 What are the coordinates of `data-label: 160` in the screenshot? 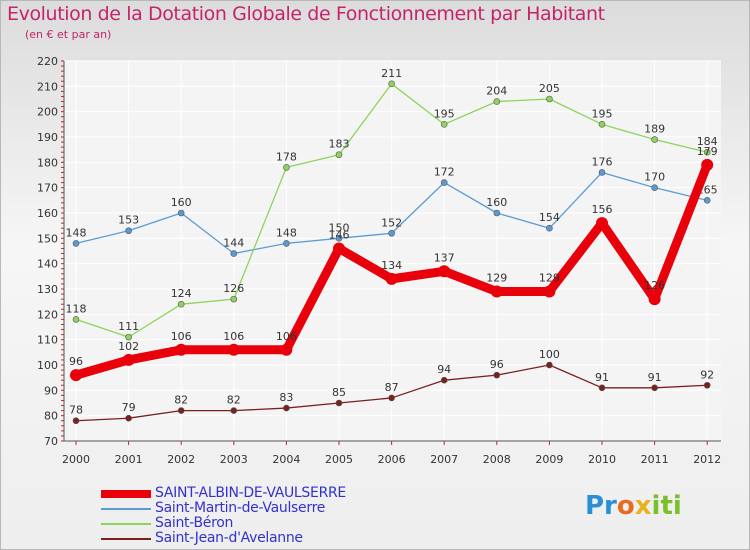 It's located at (496, 202).